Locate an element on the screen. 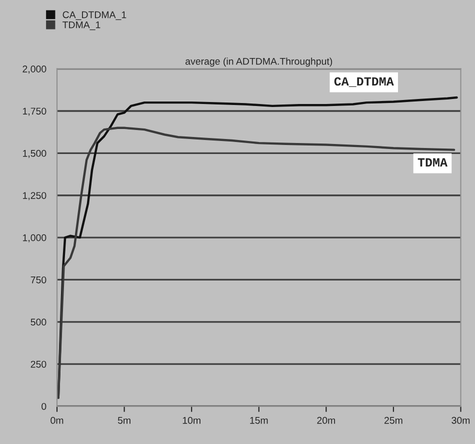 The height and width of the screenshot is (444, 475). annotation: TDMA is located at coordinates (433, 162).